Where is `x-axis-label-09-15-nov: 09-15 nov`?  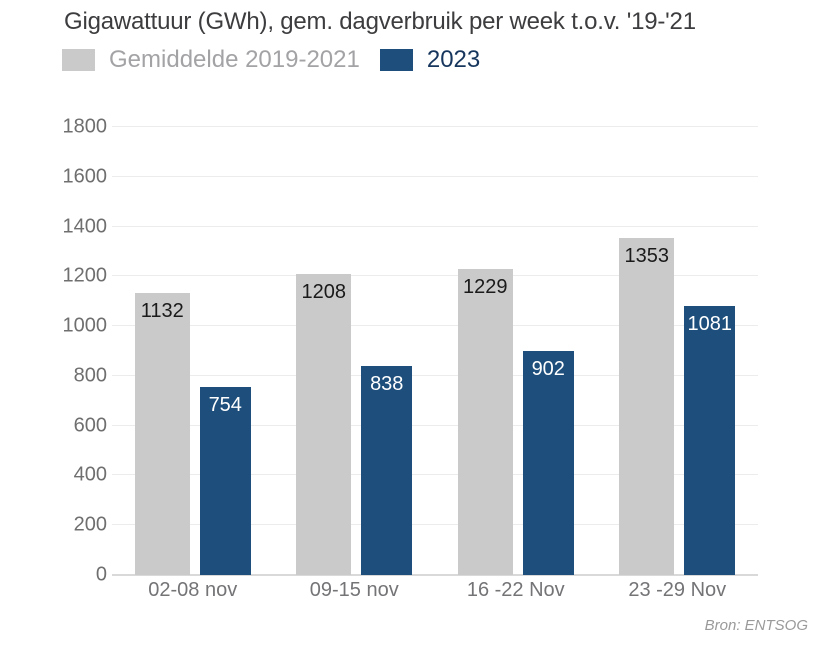 x-axis-label-09-15-nov: 09-15 nov is located at coordinates (354, 590).